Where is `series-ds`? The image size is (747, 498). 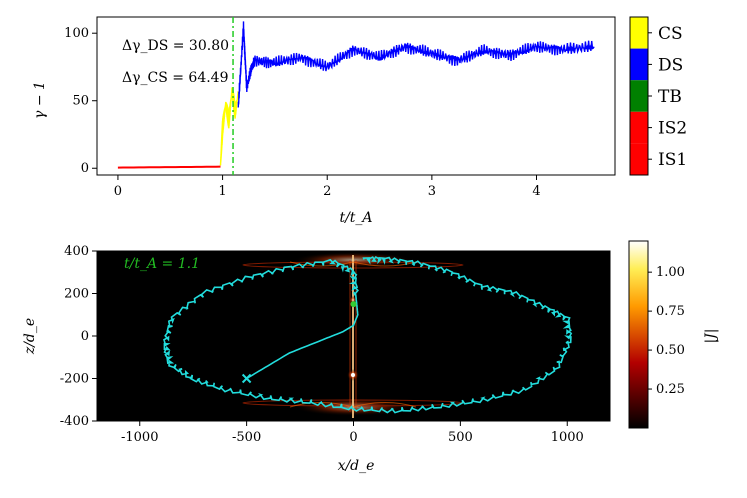 series-ds is located at coordinates (416, 64).